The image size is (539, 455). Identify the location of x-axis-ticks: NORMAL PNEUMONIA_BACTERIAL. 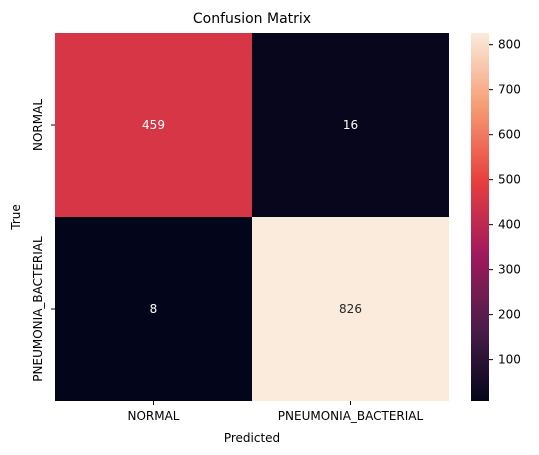
(275, 412).